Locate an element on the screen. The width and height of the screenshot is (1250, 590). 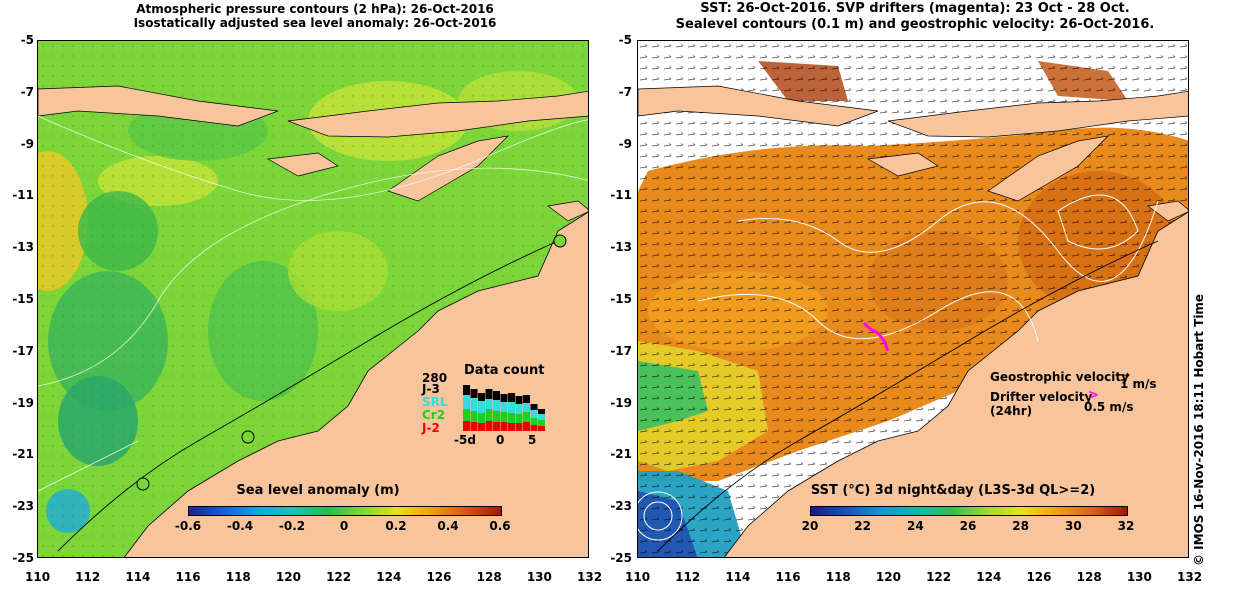
colorbar-tick-label: -0.4 is located at coordinates (240, 526).